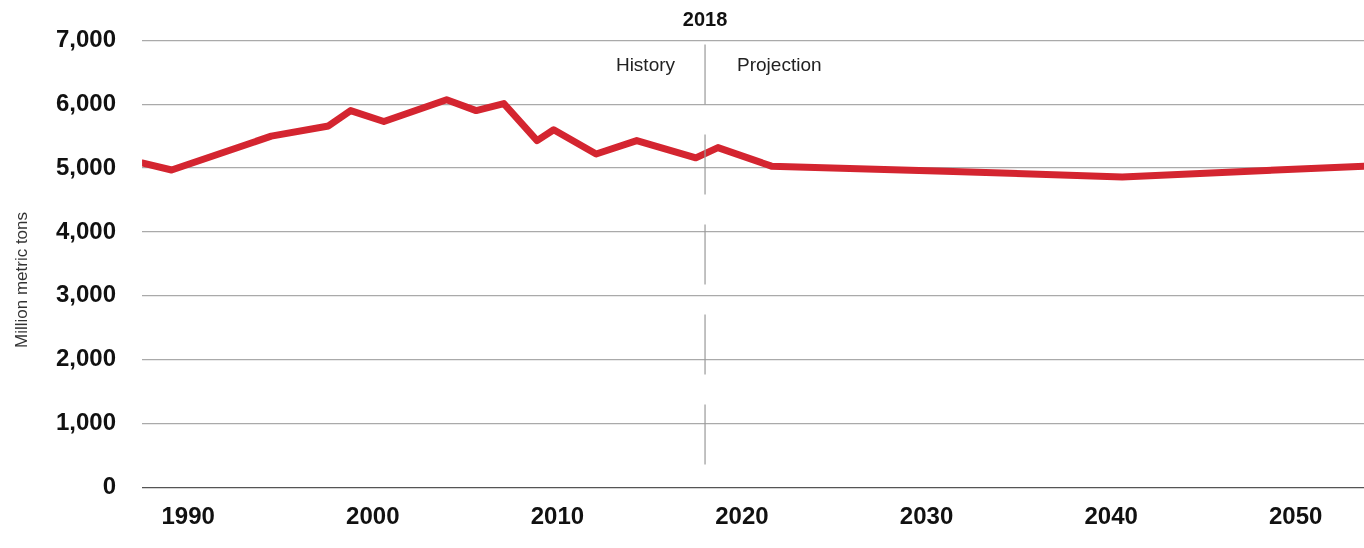  What do you see at coordinates (86, 39) in the screenshot?
I see `y-tick-label: 7,000` at bounding box center [86, 39].